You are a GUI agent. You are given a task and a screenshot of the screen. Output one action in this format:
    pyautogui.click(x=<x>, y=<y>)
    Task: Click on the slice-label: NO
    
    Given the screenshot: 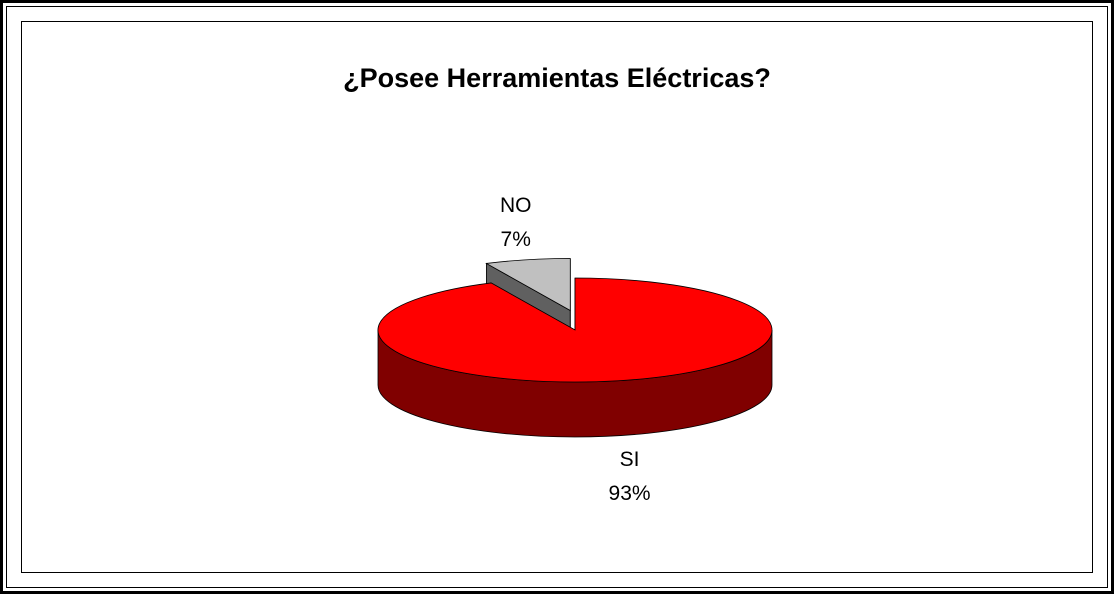 What is the action you would take?
    pyautogui.click(x=516, y=205)
    